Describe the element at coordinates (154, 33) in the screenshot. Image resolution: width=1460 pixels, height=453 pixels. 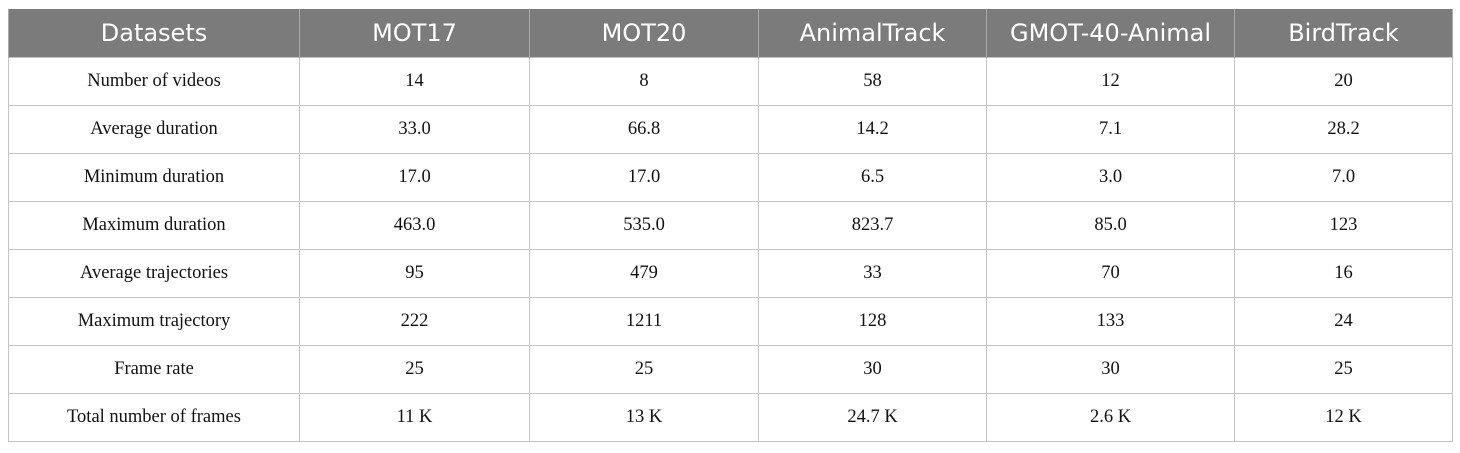
I see `header-cell-datasets: Datasets` at that location.